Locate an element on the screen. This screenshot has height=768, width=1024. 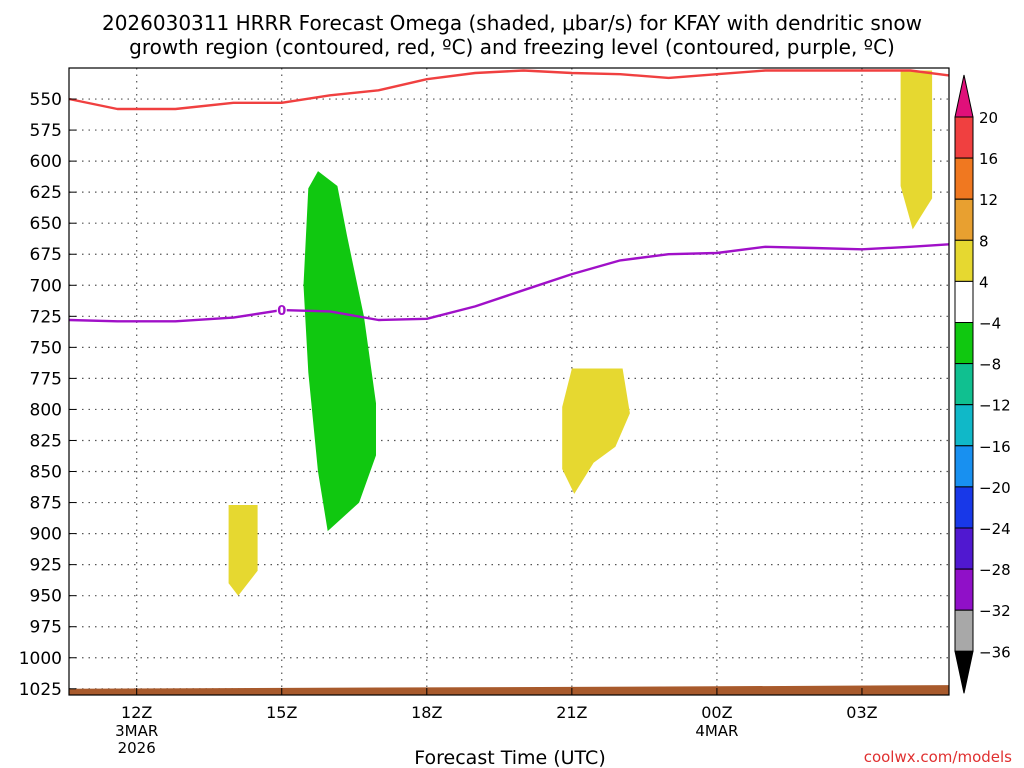
dendritic-growth-contour is located at coordinates (509, 90).